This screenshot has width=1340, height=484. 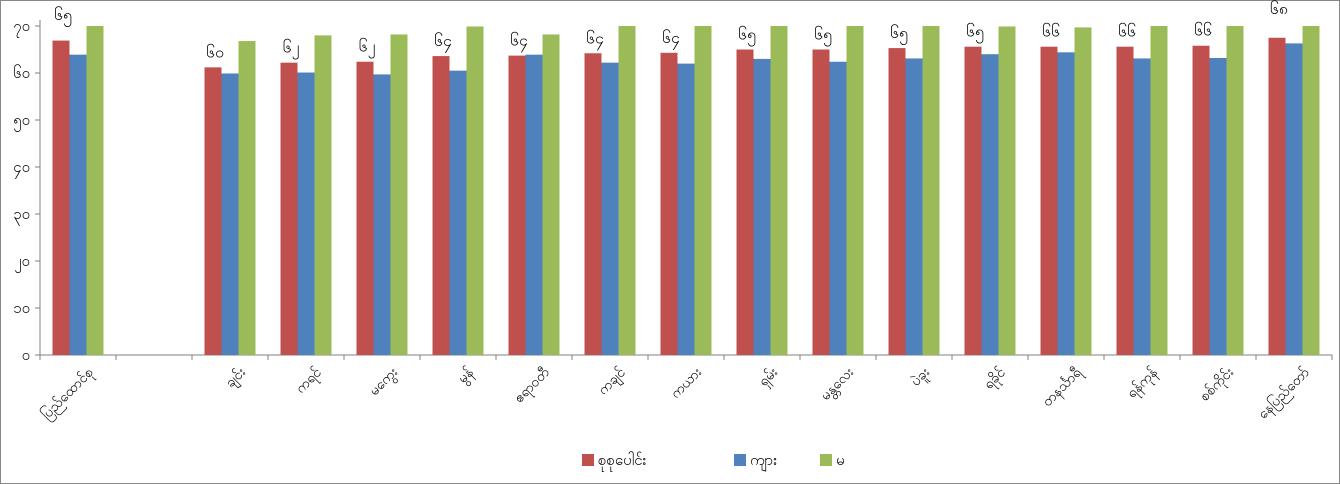 I want to click on y-tick-label: ၄၀, so click(x=21, y=168).